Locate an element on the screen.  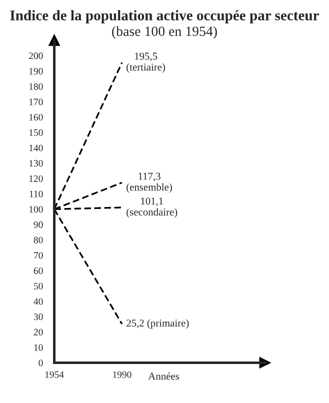
y-tick-label: 110 is located at coordinates (36, 194).